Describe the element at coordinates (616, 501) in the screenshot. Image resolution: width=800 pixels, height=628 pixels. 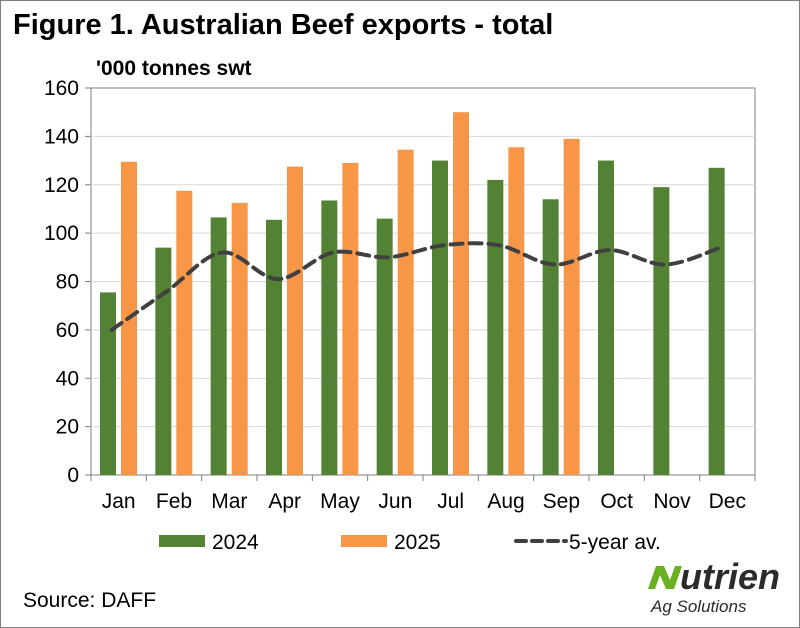
I see `x-tick-label: Oct` at that location.